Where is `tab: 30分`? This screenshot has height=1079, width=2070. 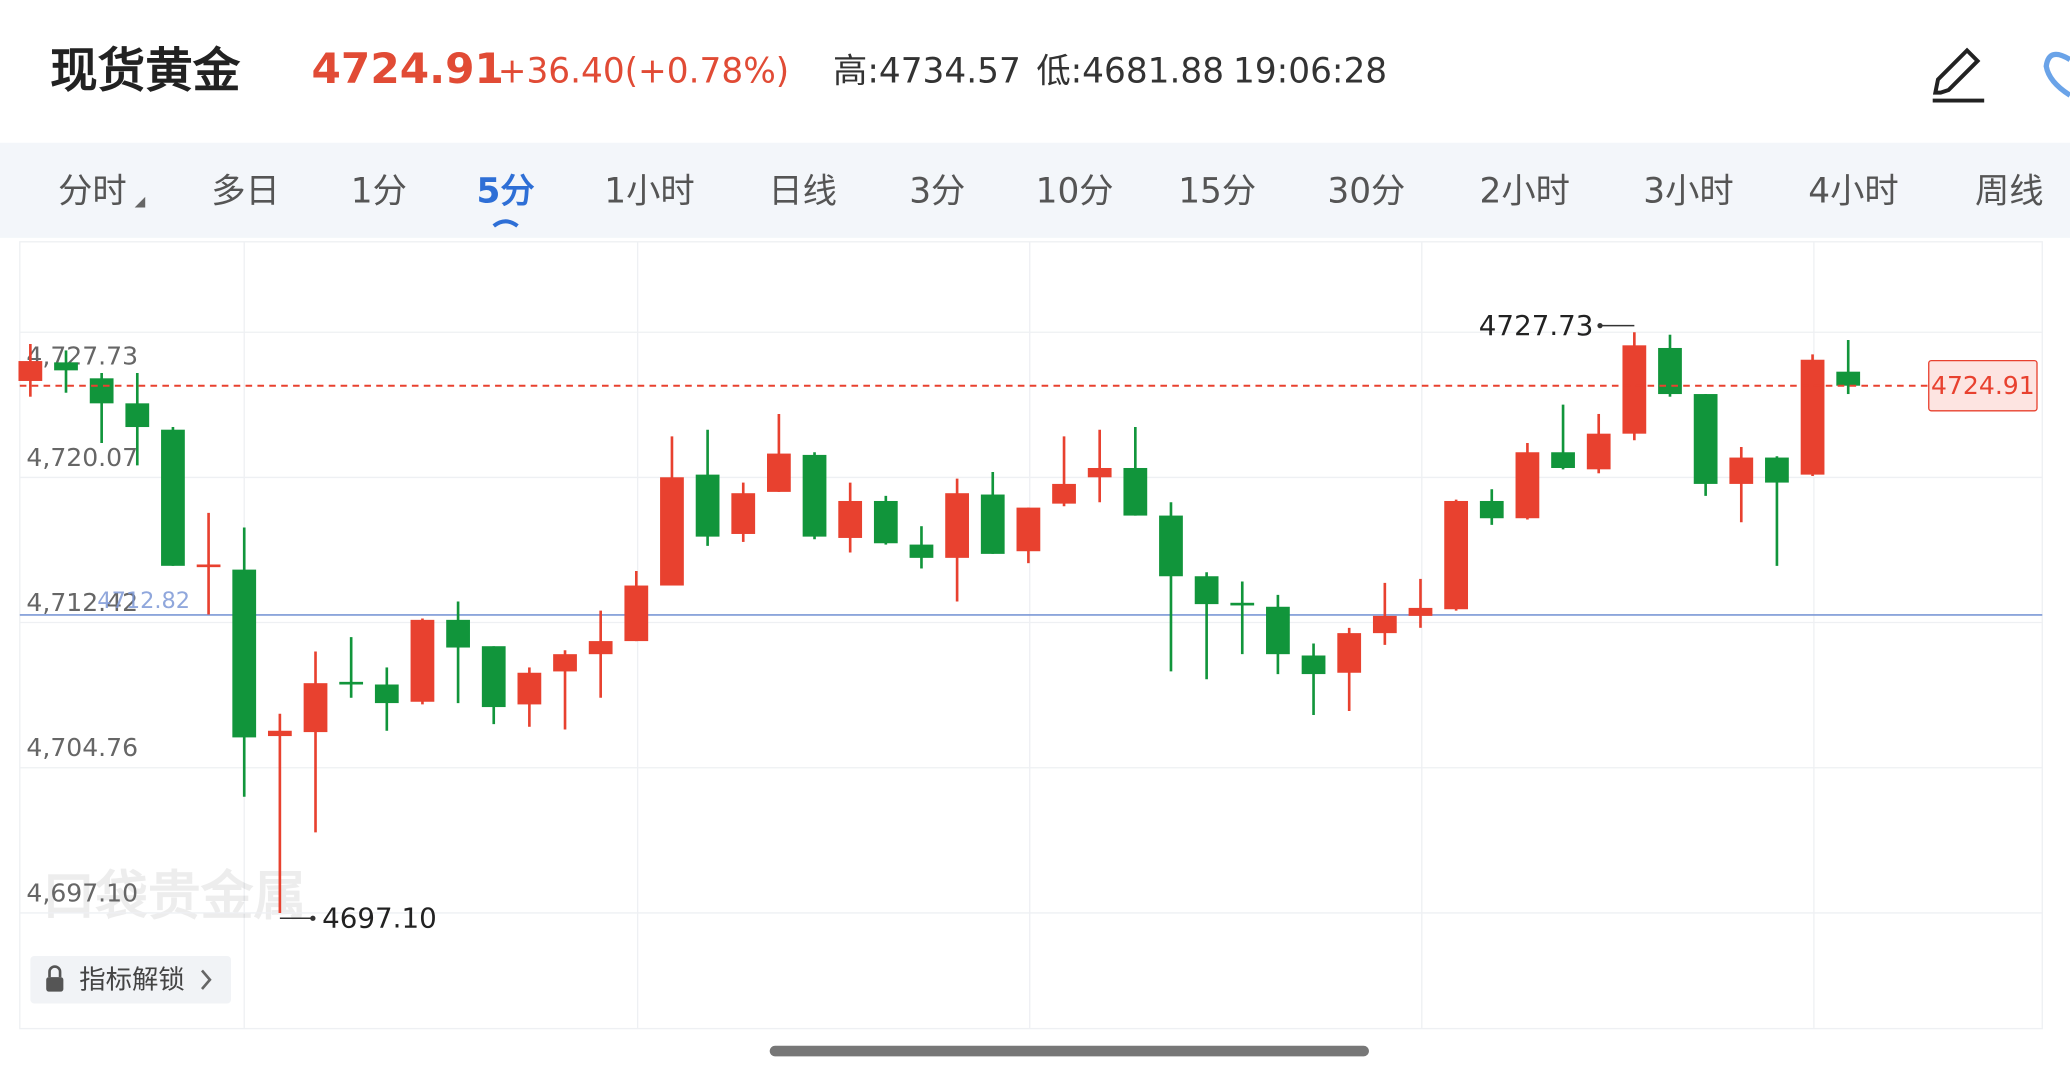
tab: 30分 is located at coordinates (1366, 191).